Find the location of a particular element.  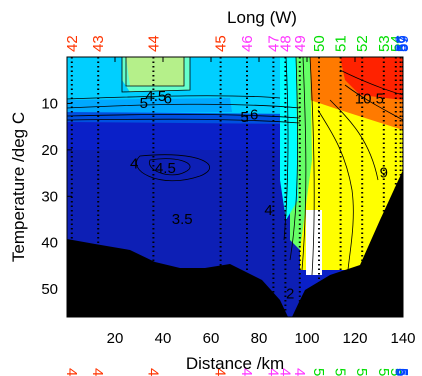

longitude-label: 59 is located at coordinates (403, 43).